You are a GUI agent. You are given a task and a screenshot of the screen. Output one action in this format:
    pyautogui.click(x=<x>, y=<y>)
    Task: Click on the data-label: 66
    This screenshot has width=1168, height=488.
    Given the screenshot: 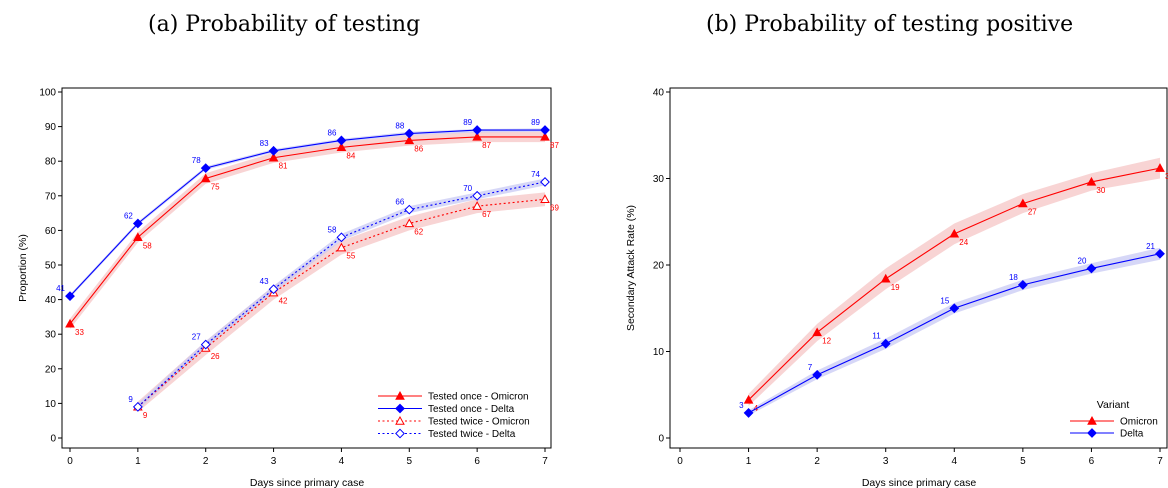 What is the action you would take?
    pyautogui.click(x=399, y=202)
    